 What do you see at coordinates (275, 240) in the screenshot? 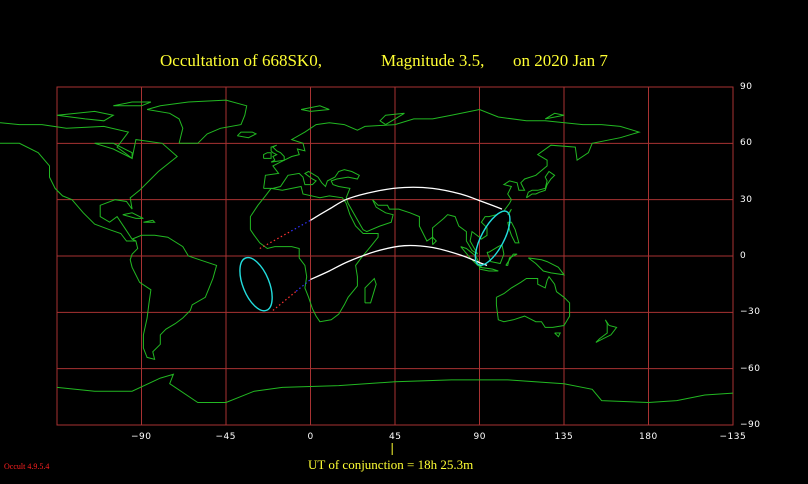
I see `northern-extension-red` at bounding box center [275, 240].